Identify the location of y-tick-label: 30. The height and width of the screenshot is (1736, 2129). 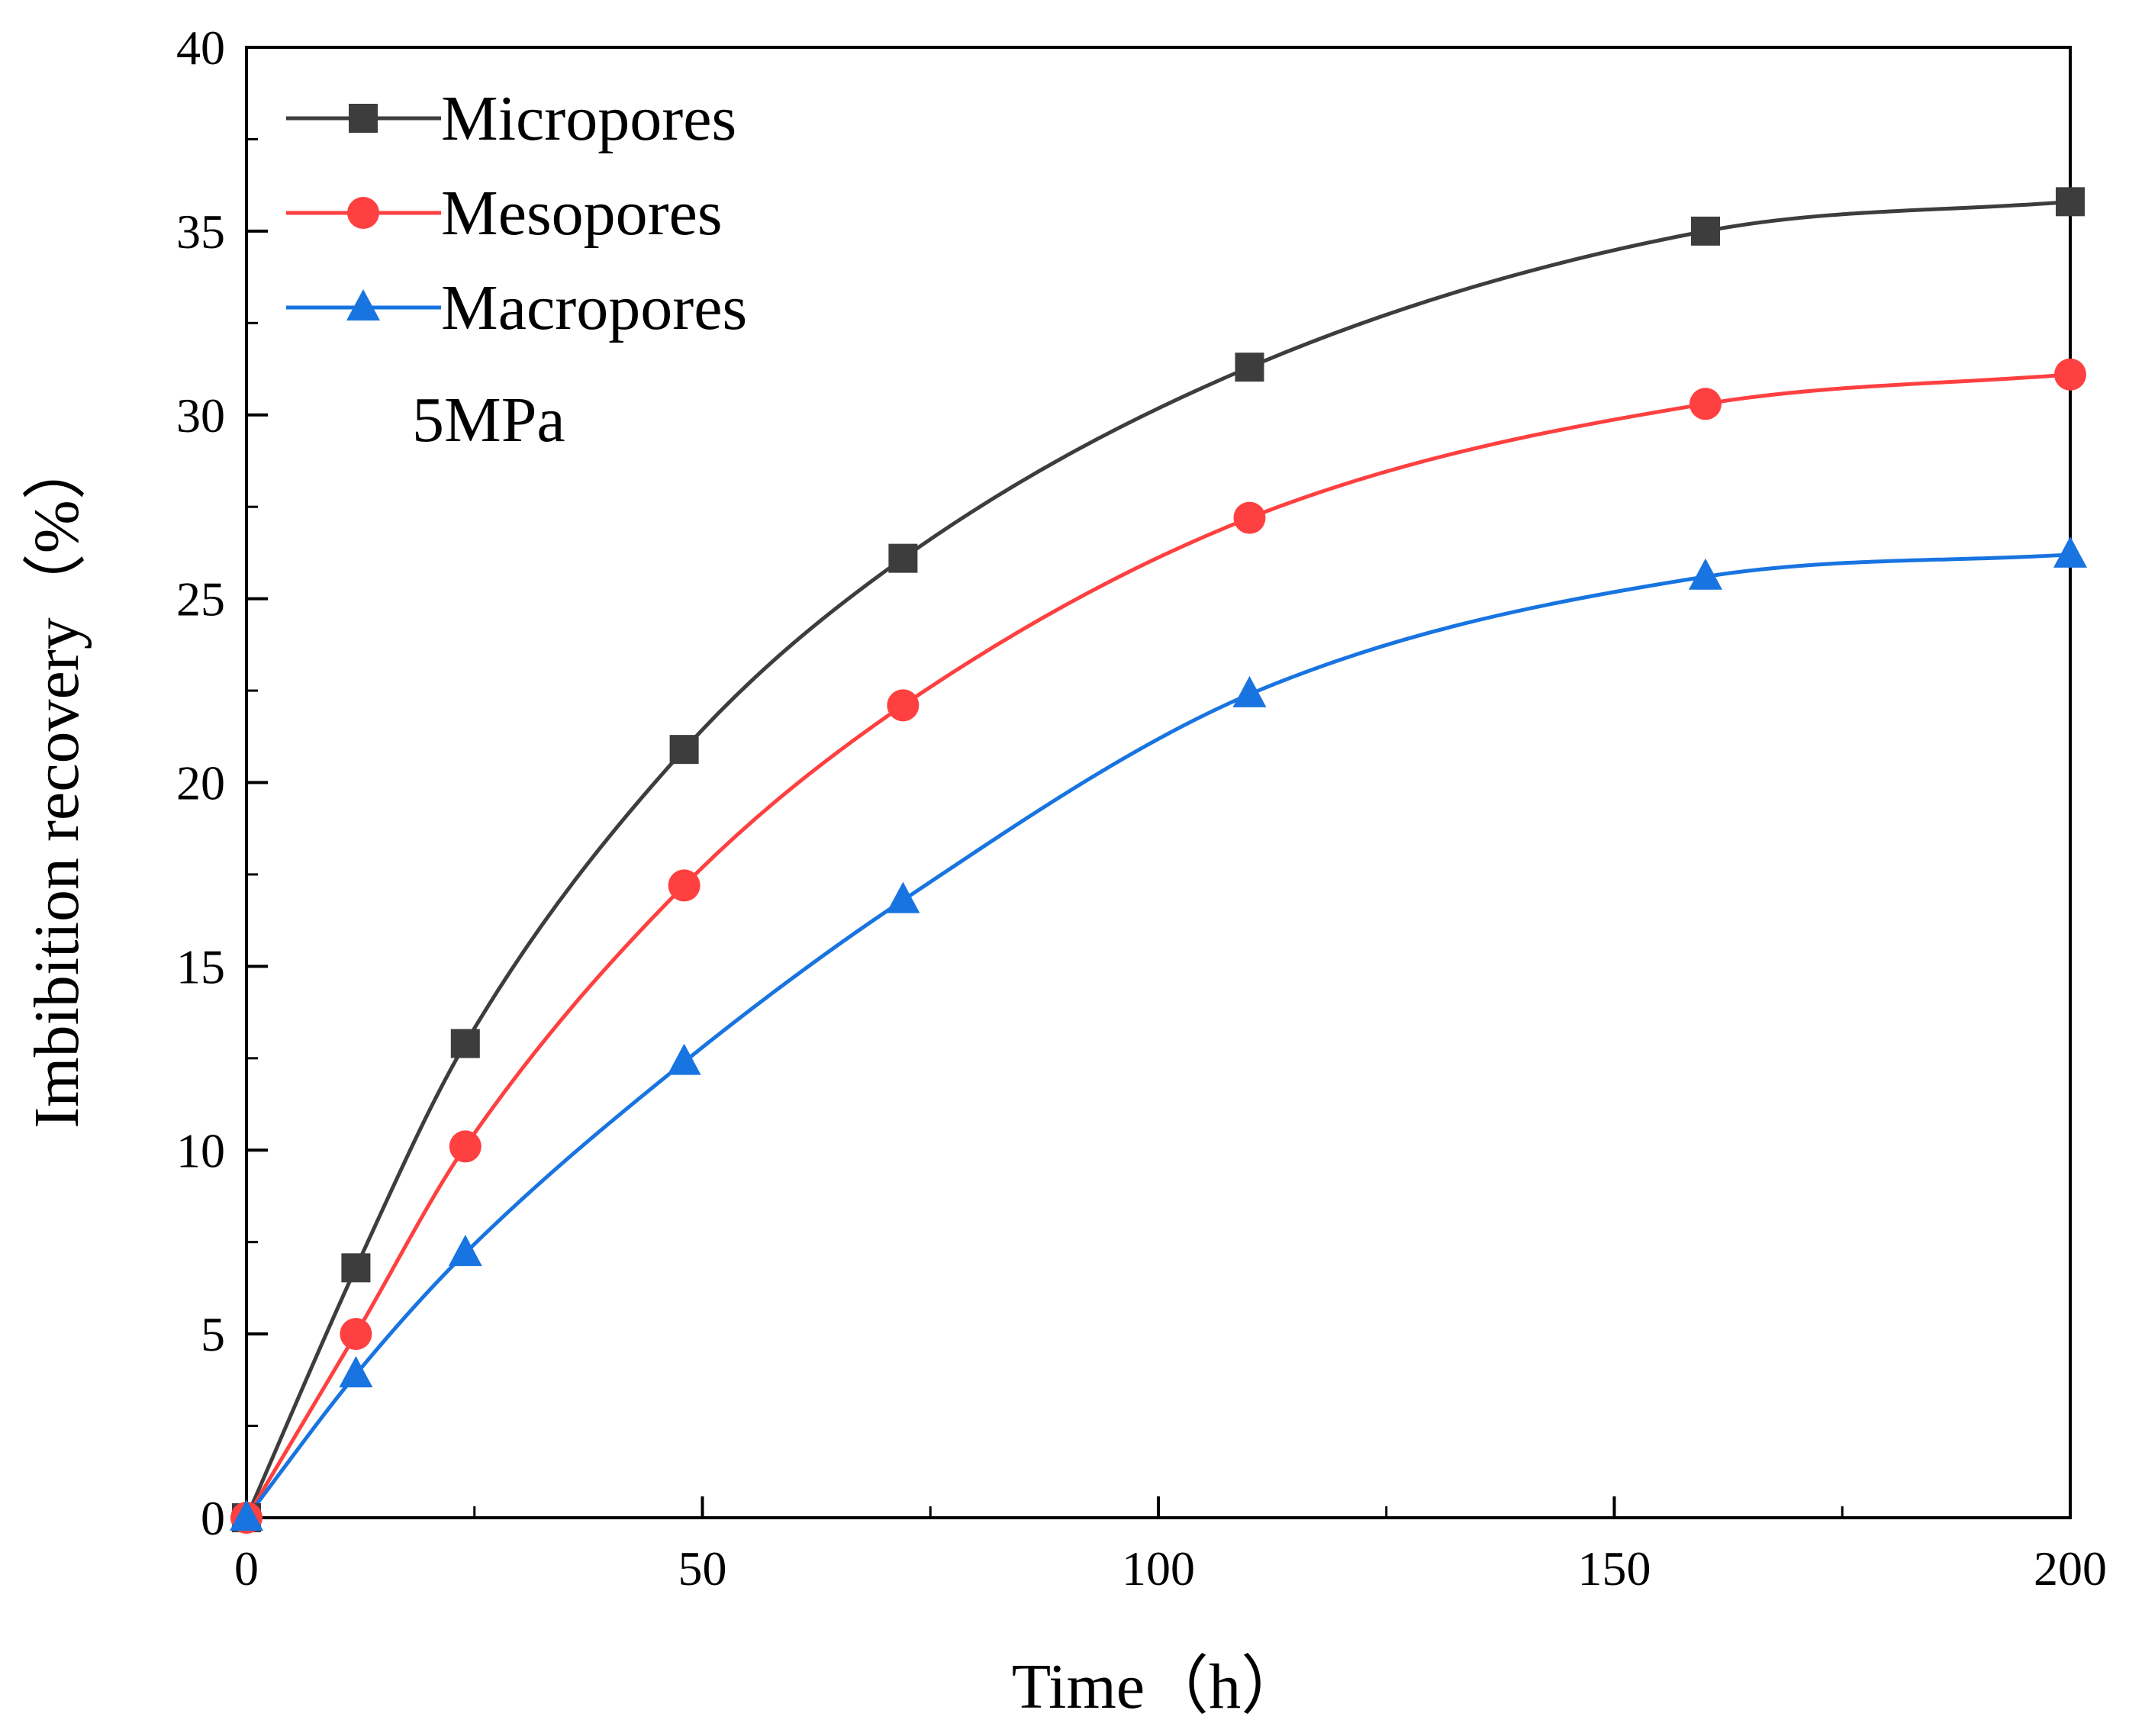
(200, 416).